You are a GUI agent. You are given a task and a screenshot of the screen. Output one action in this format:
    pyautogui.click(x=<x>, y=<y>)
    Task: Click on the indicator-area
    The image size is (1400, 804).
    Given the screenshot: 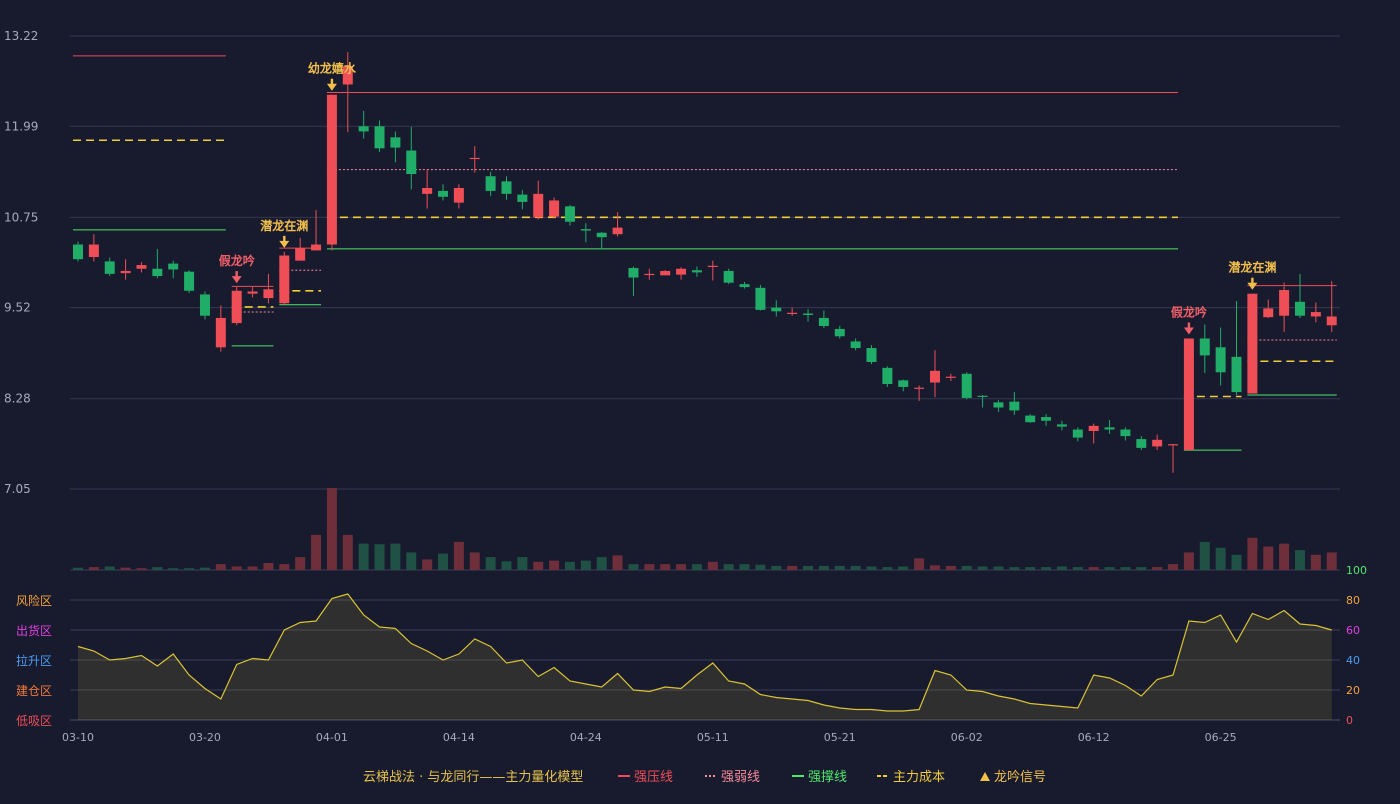 What is the action you would take?
    pyautogui.click(x=705, y=657)
    